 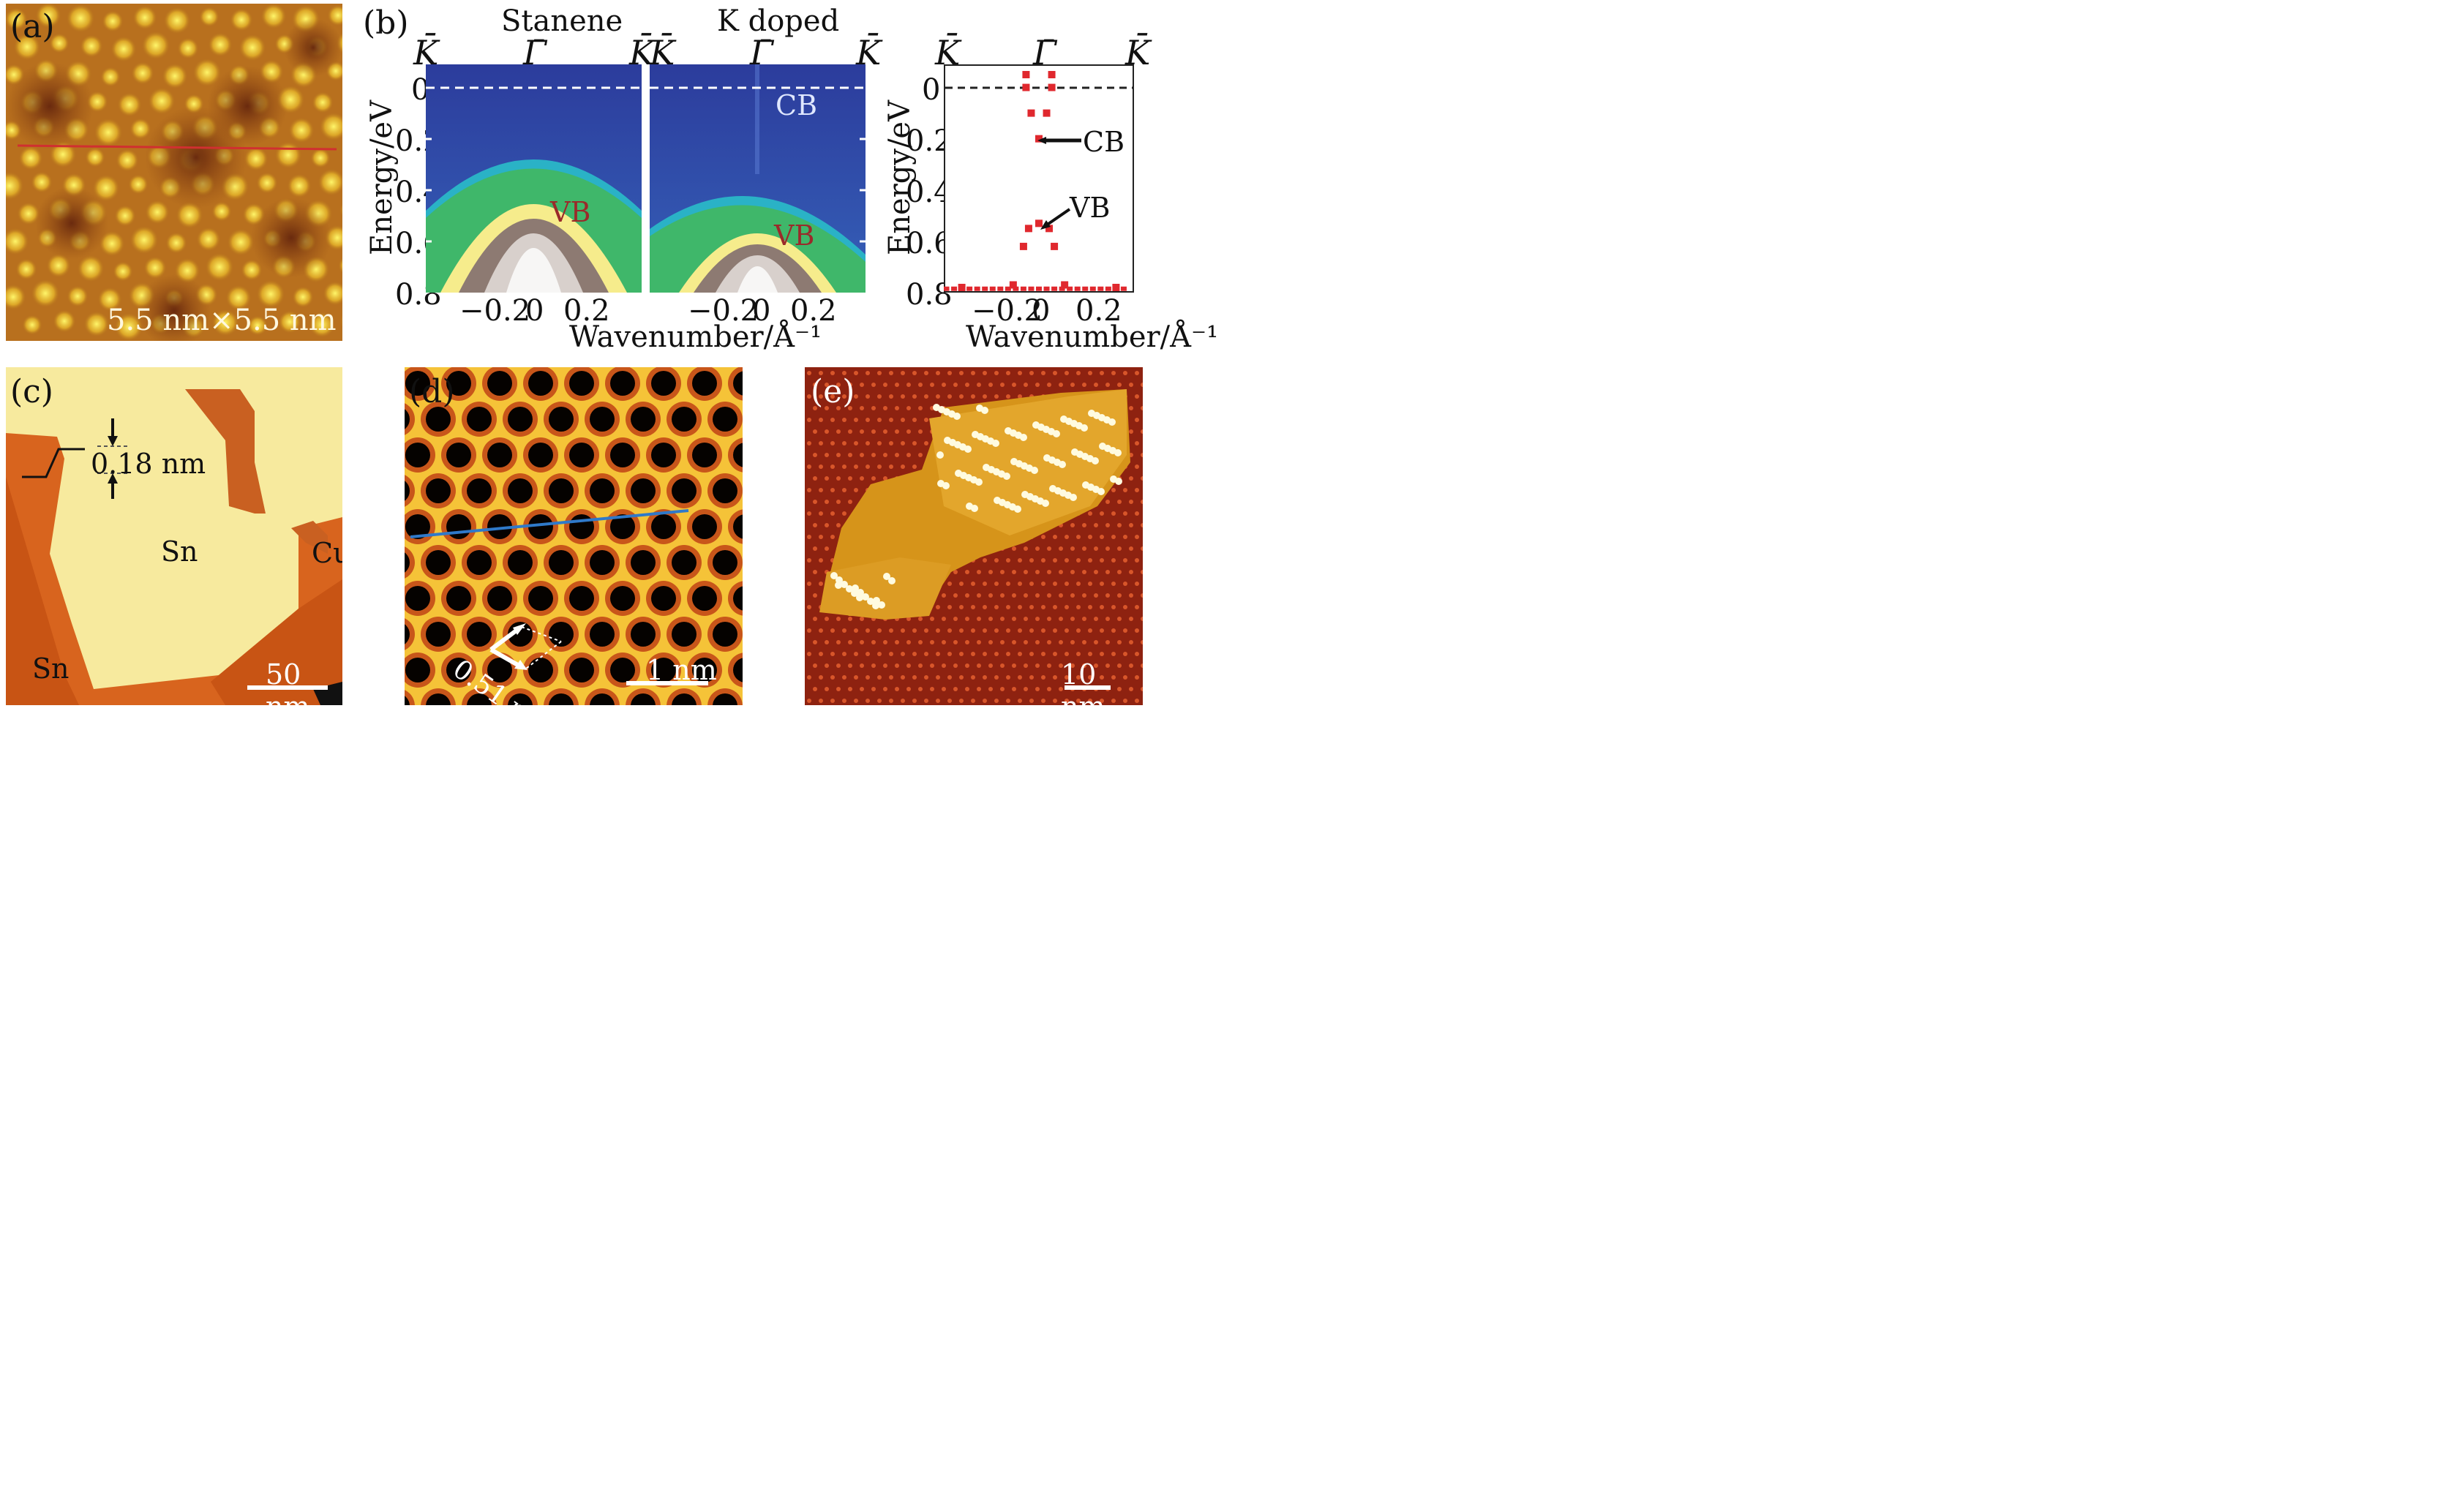 What do you see at coordinates (1052, 87) in the screenshot?
I see `band-point-cb` at bounding box center [1052, 87].